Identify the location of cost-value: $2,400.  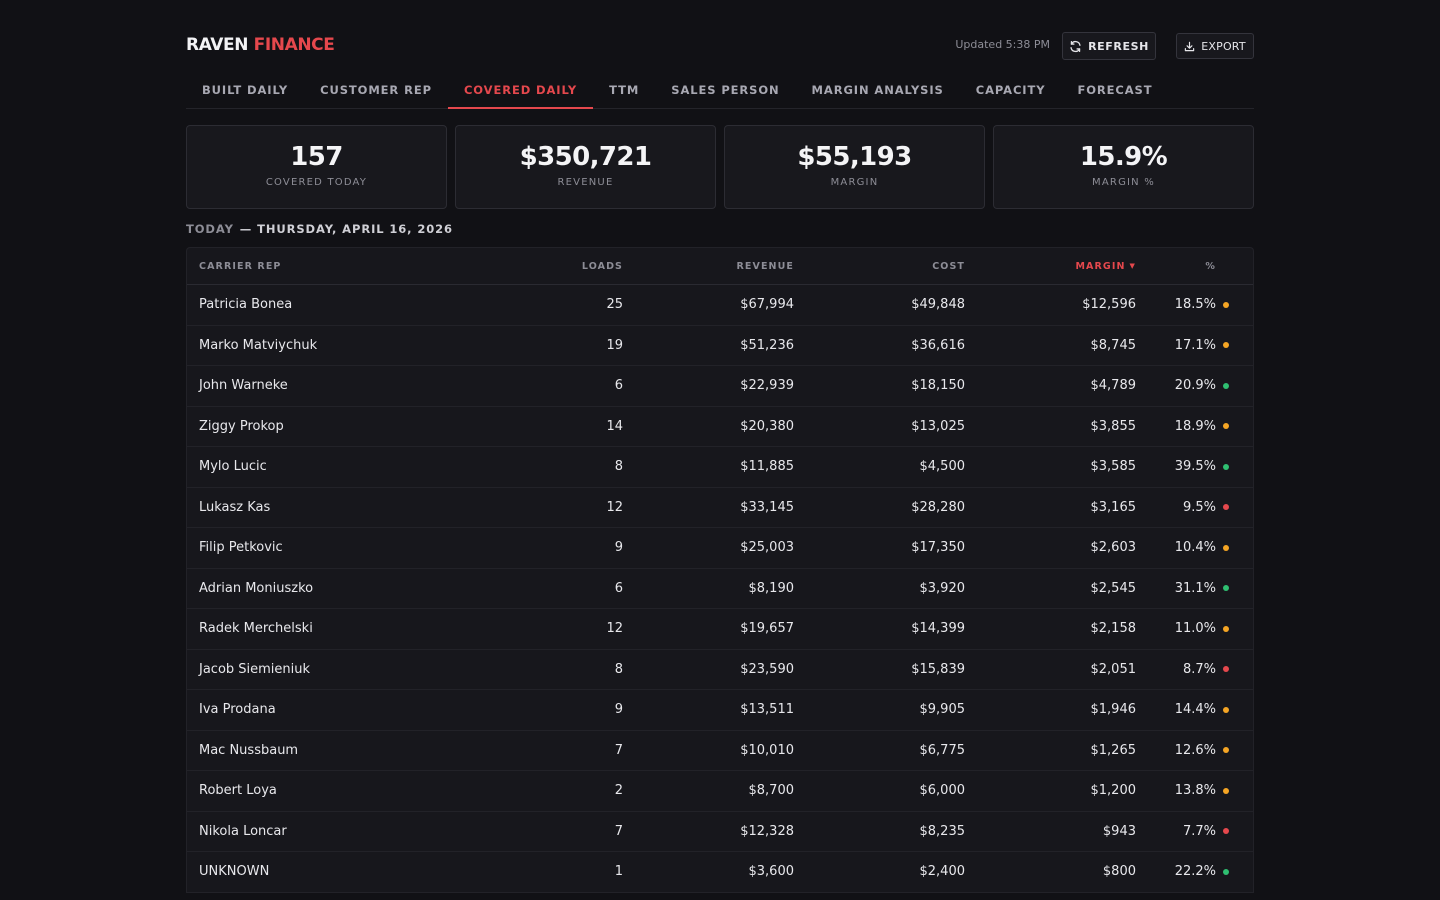
(942, 872).